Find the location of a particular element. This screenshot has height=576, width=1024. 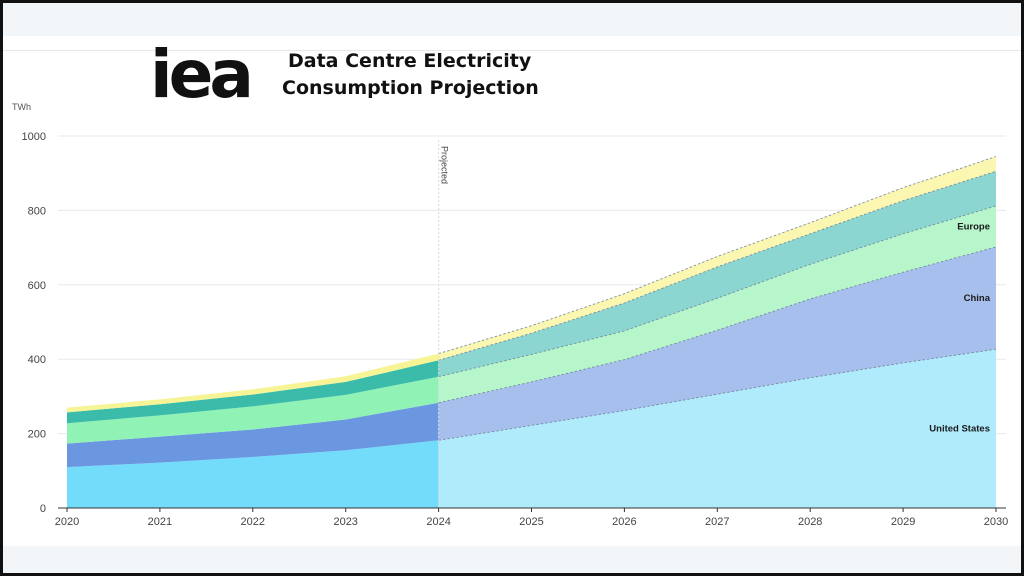

x-tick-label: 2020 is located at coordinates (67, 522).